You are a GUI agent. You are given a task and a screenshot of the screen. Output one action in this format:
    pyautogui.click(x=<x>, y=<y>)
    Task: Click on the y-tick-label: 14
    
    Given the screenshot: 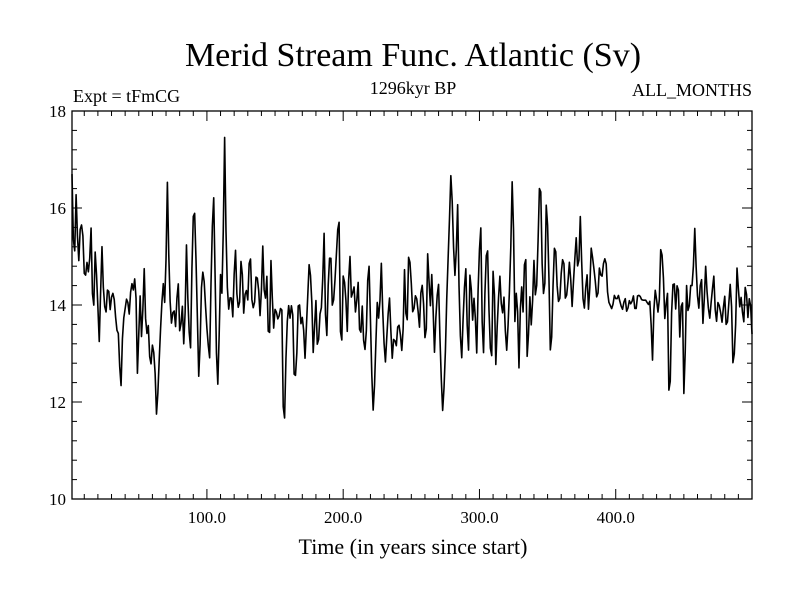 What is the action you would take?
    pyautogui.click(x=58, y=305)
    